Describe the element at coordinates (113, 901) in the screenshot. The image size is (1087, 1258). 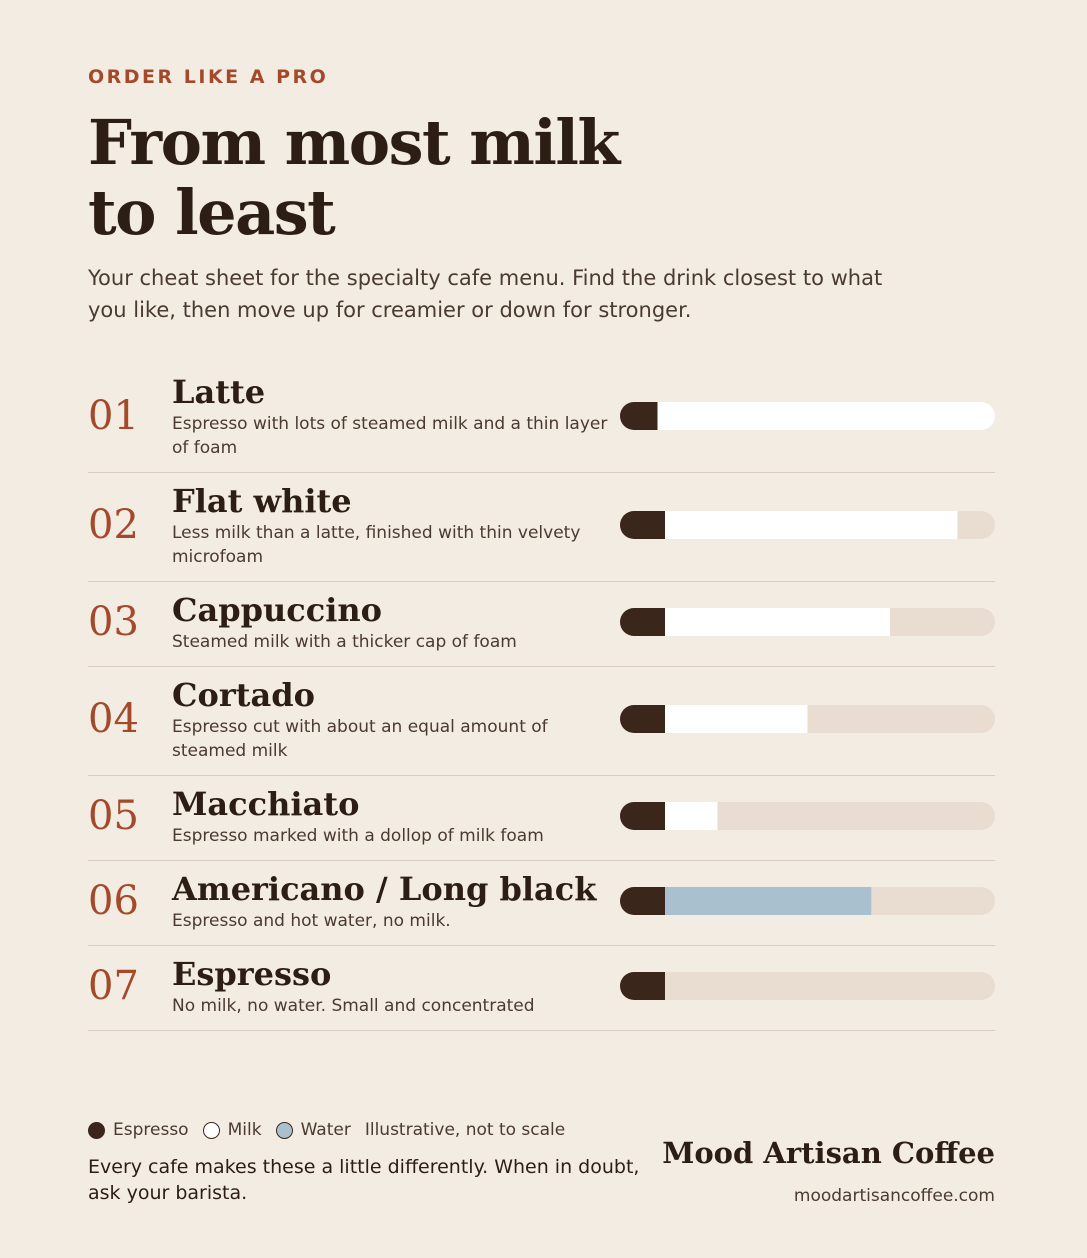
I see `drink-number: 06` at that location.